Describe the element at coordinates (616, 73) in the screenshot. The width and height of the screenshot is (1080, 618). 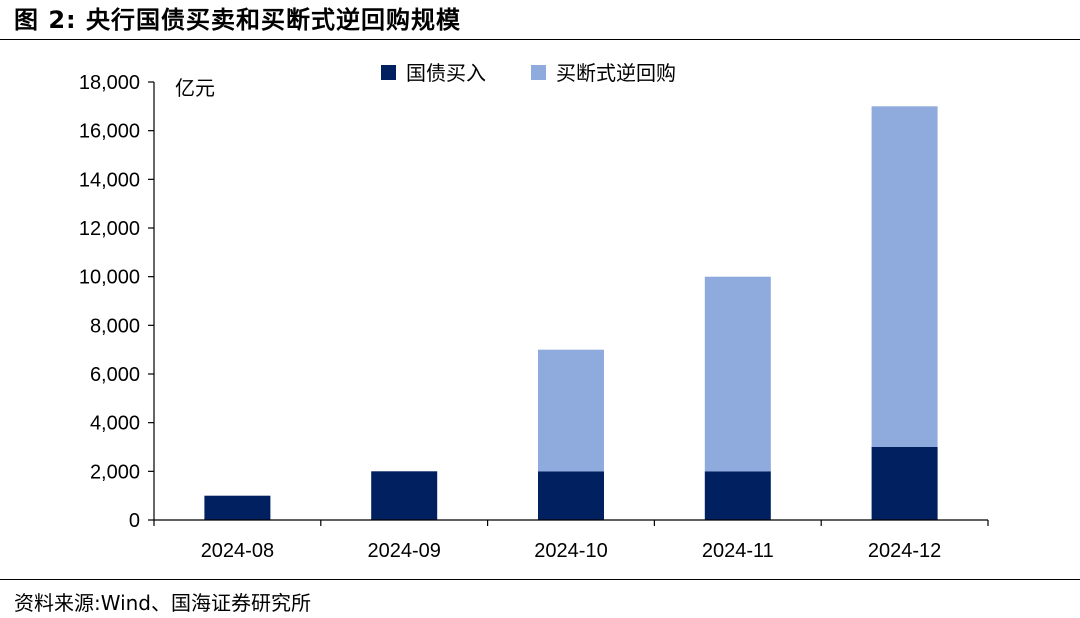
I see `legend-label: 买断式逆回购` at that location.